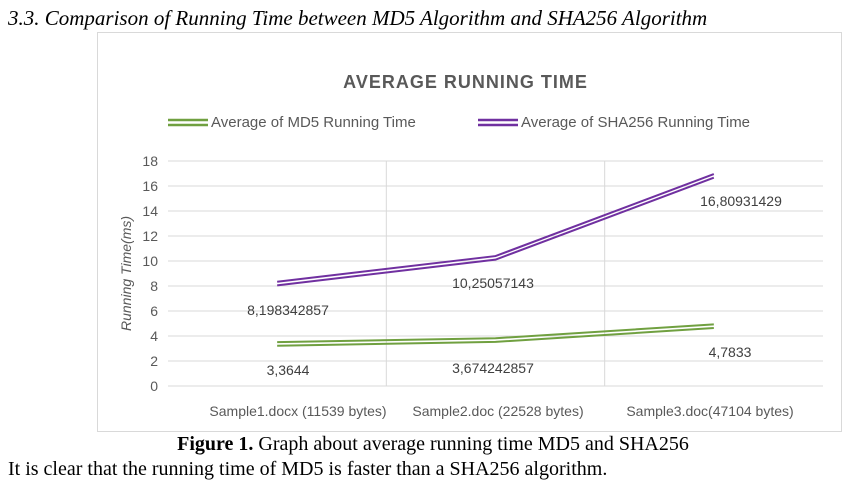 This screenshot has height=491, width=866. Describe the element at coordinates (313, 122) in the screenshot. I see `legend-label-0: Average of MD5 Running Time` at that location.